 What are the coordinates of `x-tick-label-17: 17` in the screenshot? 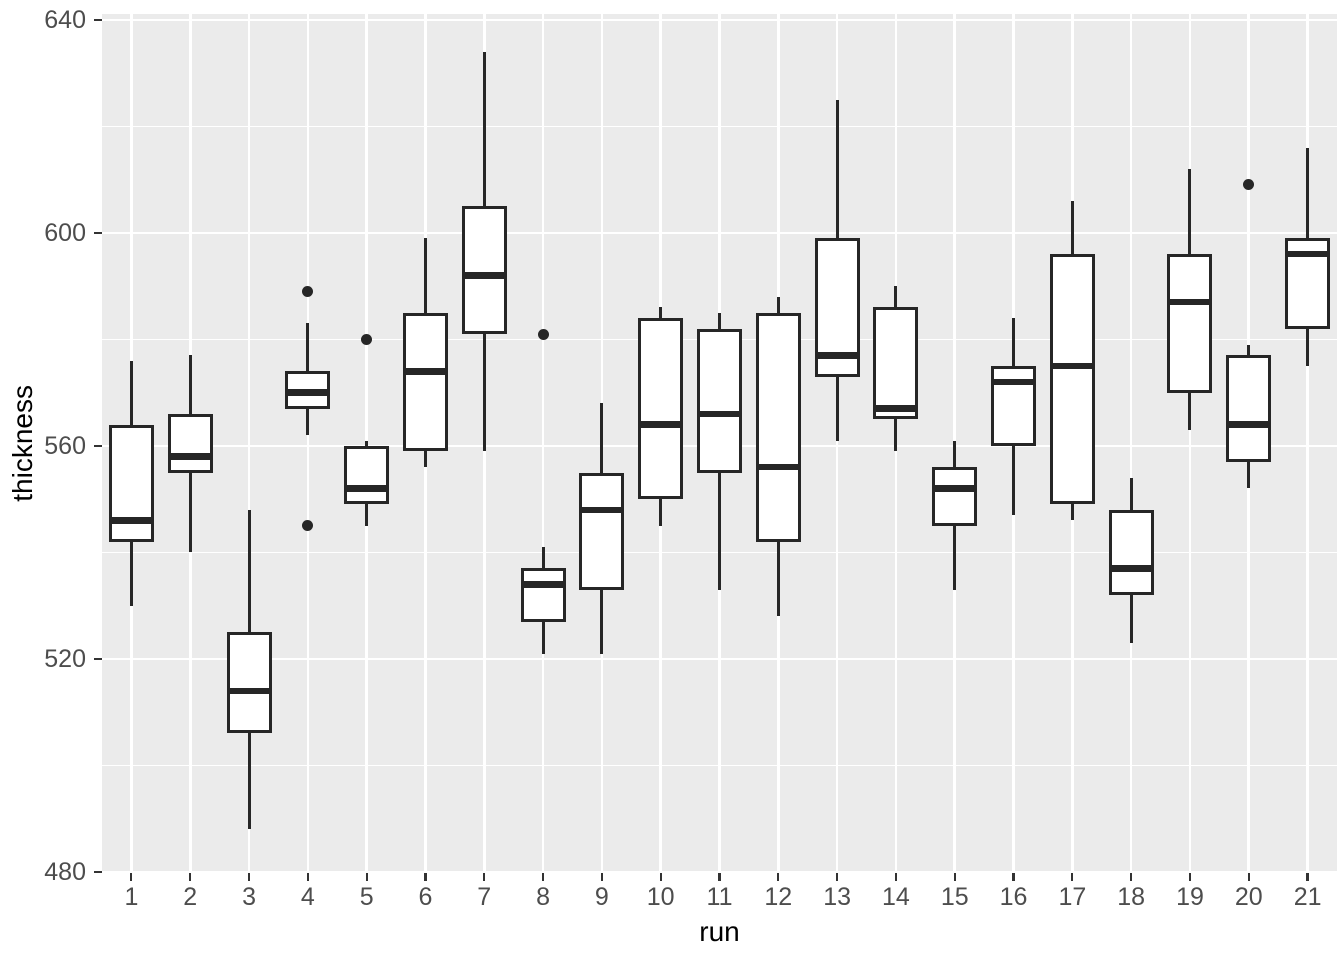 It's located at (1072, 897).